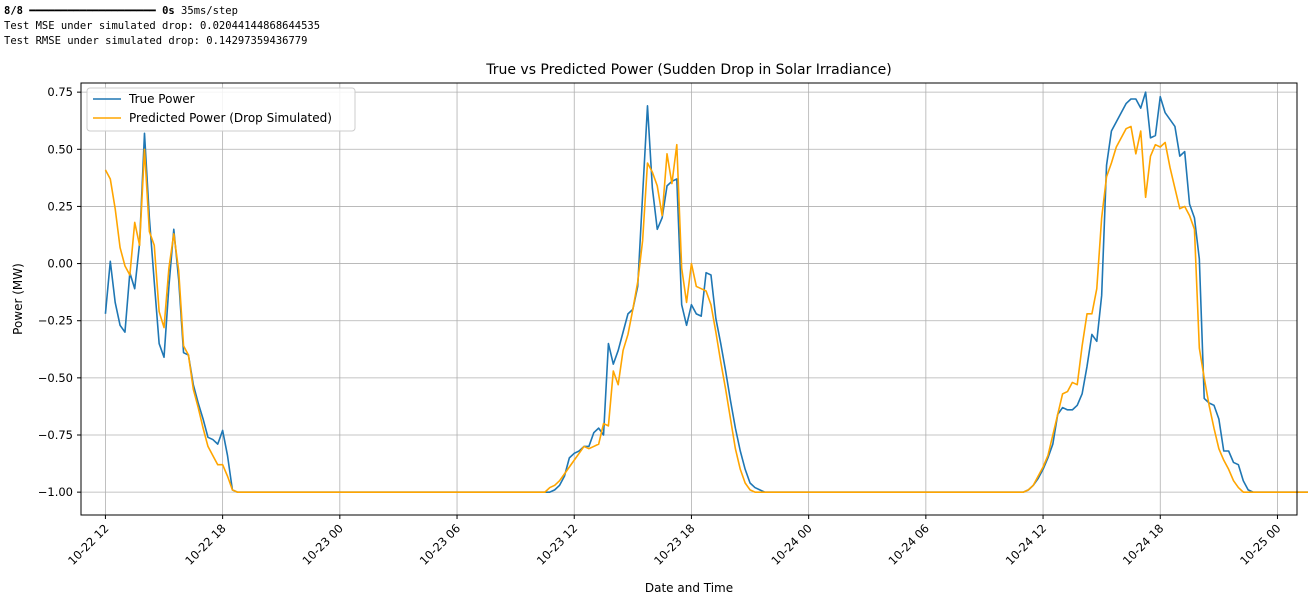 The image size is (1308, 602). I want to click on x-tick-label: 10-24 06, so click(909, 544).